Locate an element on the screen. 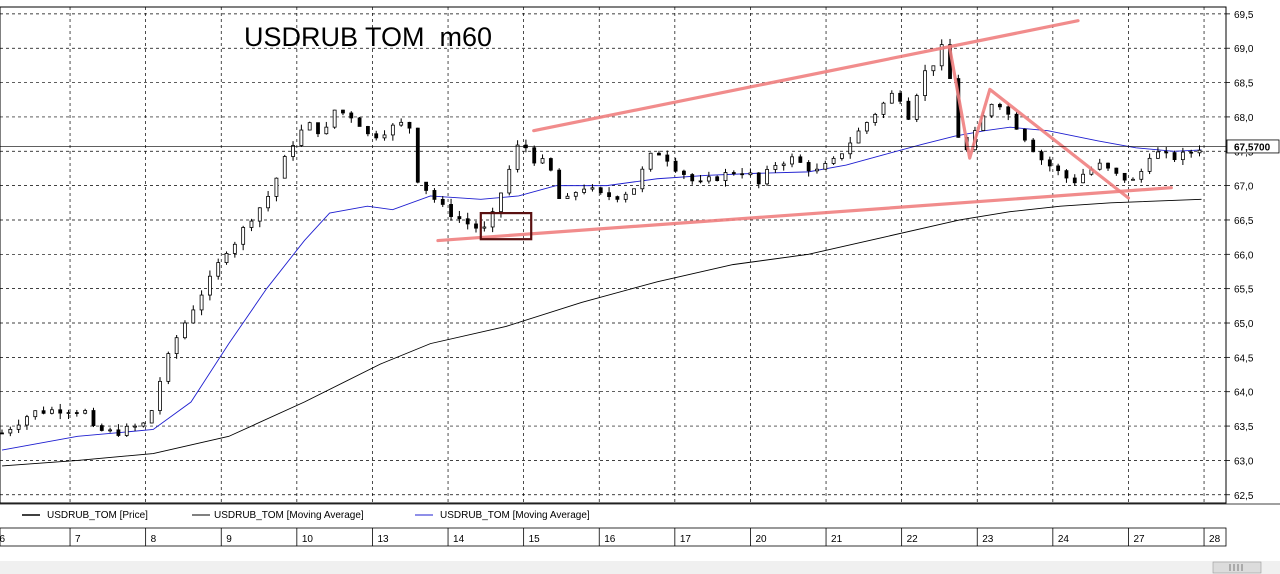 This screenshot has height=574, width=1280. x-tick-label: 6 is located at coordinates (2, 539).